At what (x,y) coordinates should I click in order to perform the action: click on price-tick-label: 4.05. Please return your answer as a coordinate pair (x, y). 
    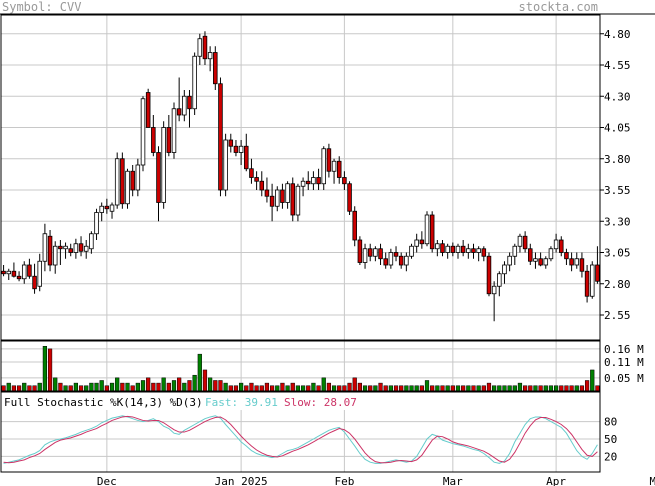
    Looking at the image, I should click on (617, 128).